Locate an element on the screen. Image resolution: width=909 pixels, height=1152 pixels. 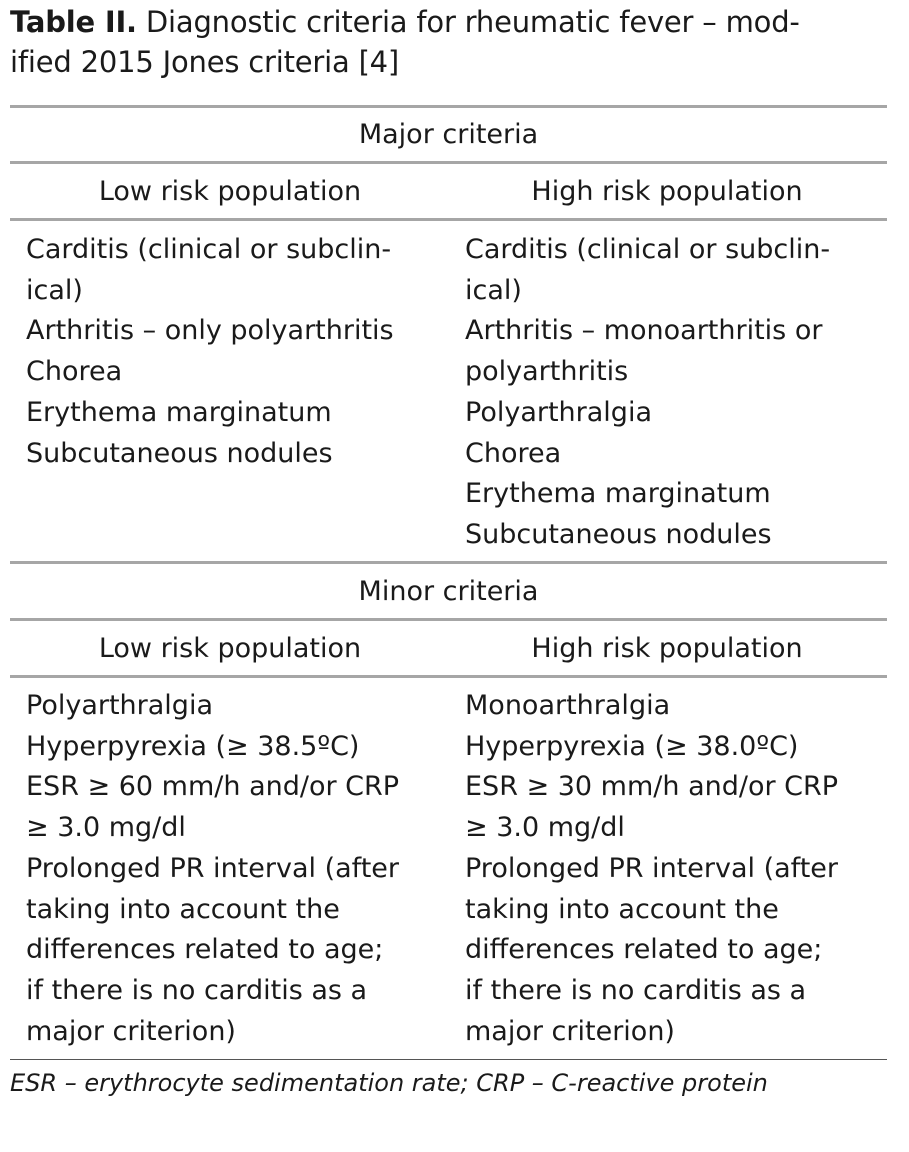
minor-high-risk-header: High risk population is located at coordinates (667, 648).